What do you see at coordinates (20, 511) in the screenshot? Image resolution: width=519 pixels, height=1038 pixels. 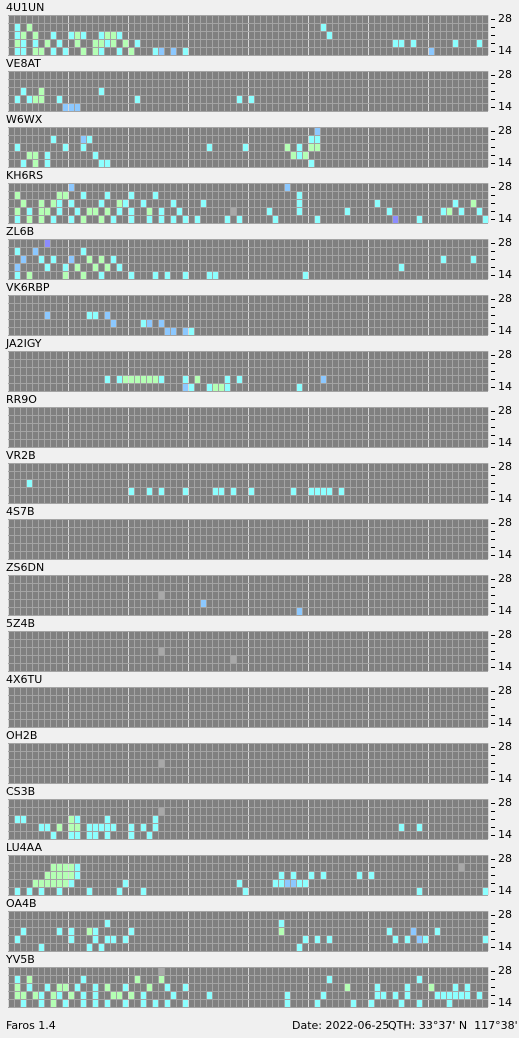 I see `station-name: 4S7B` at bounding box center [20, 511].